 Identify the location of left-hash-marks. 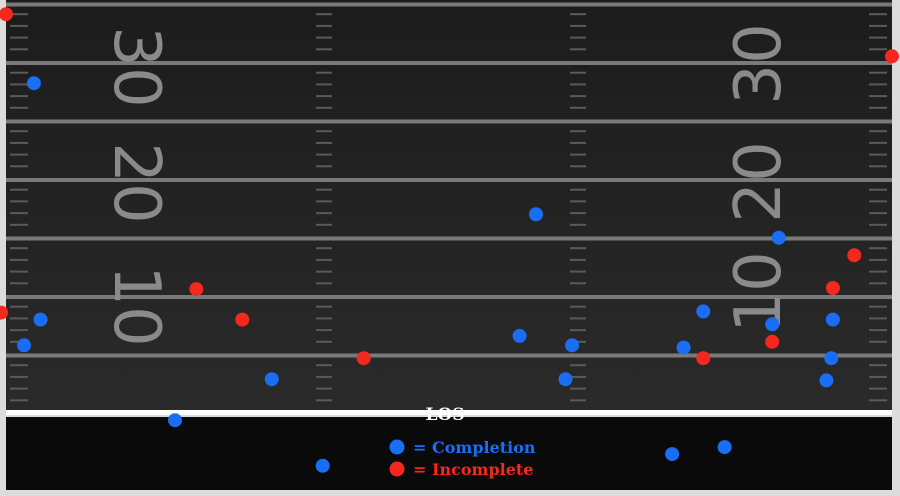
(19, 207).